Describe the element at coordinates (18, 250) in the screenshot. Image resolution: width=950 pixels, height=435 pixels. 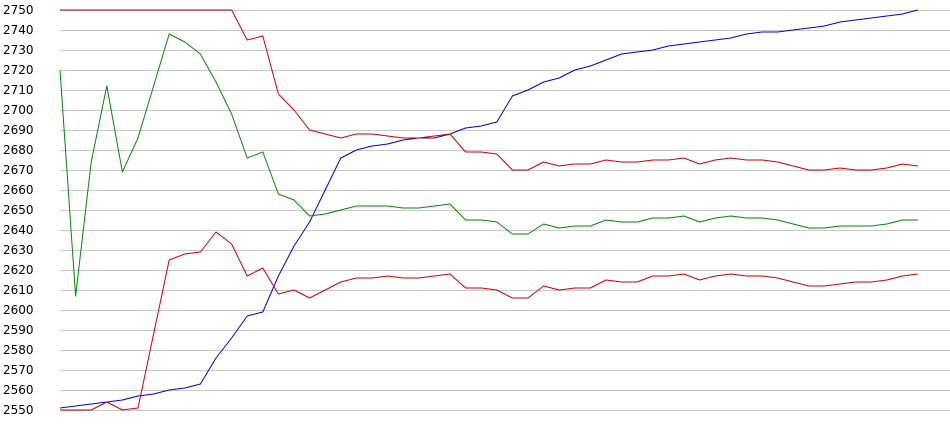
I see `y-tick-label: 2630` at that location.